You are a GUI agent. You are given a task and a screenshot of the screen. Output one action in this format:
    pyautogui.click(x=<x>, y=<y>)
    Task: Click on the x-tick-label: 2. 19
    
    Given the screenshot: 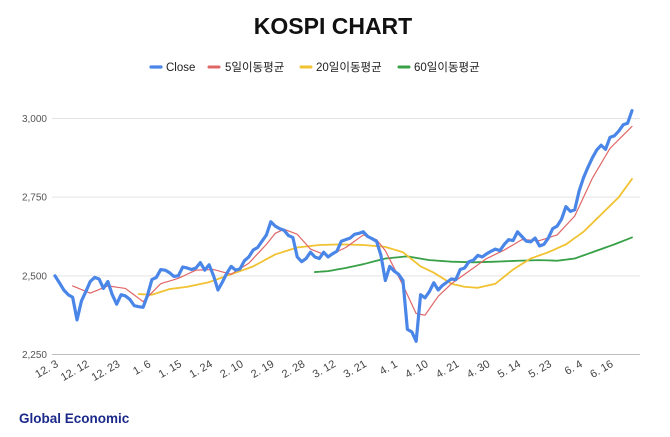 What is the action you would take?
    pyautogui.click(x=262, y=369)
    